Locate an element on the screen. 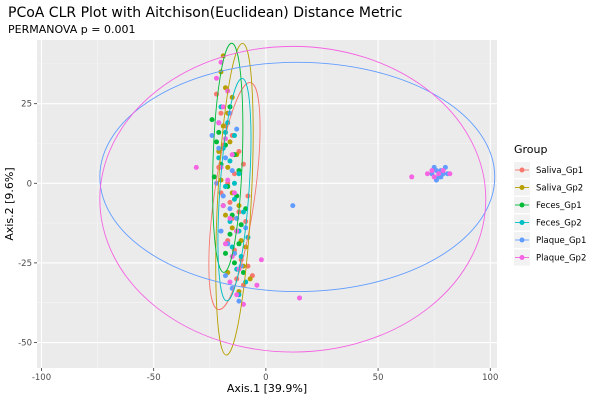  chart-subtitle: PERMANOVA p = 0.001 is located at coordinates (71, 29).